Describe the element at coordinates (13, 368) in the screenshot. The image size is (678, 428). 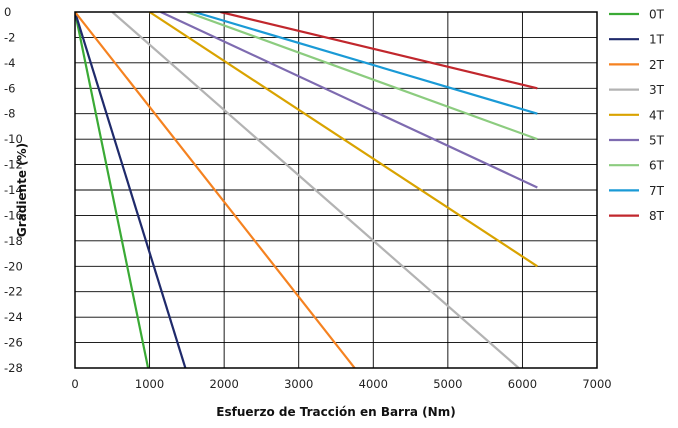
I see `y-tick-label: -28` at that location.